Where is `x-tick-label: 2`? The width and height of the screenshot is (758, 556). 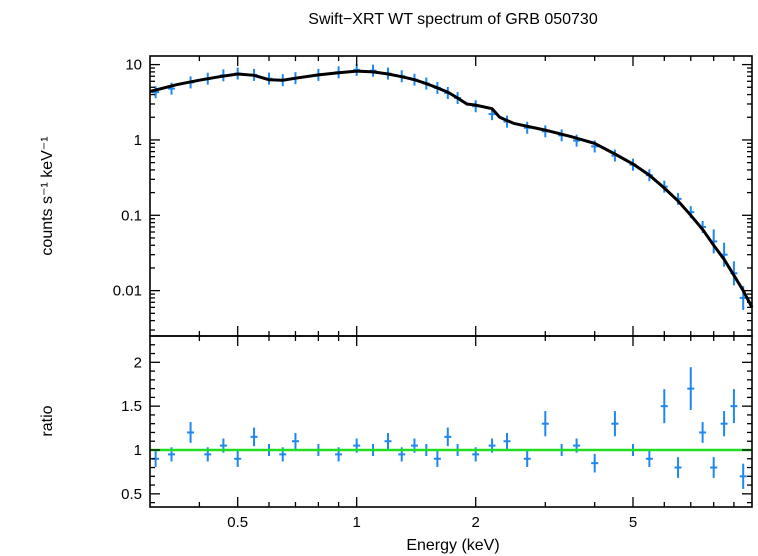
x-tick-label: 2 is located at coordinates (476, 522).